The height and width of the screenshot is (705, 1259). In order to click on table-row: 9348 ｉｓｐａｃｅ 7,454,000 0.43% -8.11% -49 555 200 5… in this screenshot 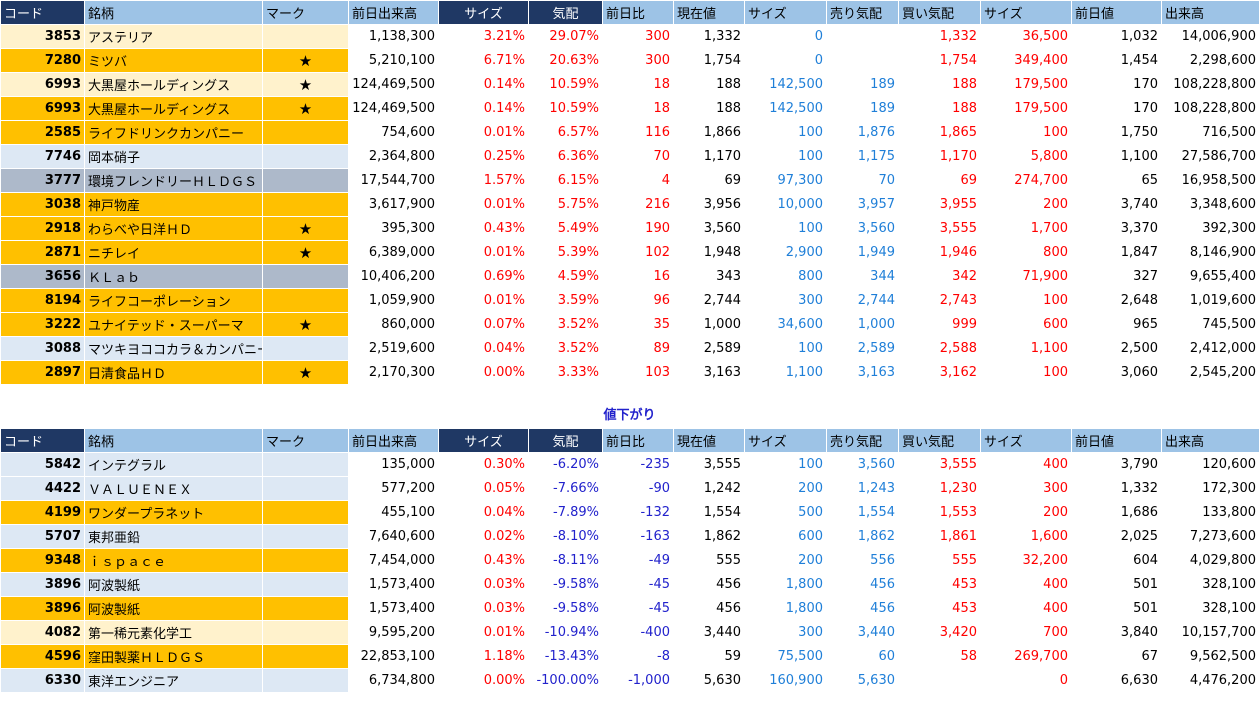, I will do `click(629, 560)`.